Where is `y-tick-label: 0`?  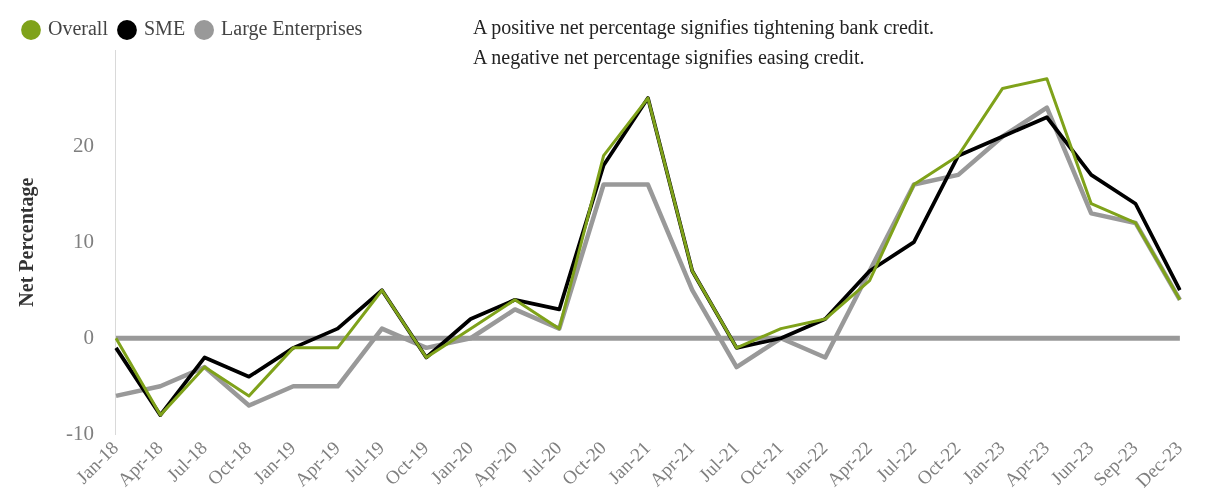 y-tick-label: 0 is located at coordinates (88, 336).